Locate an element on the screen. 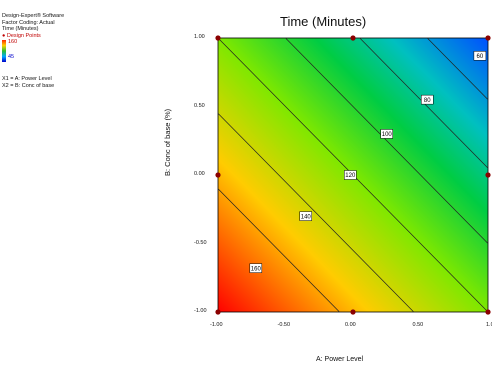 The height and width of the screenshot is (373, 492). contour-label-140: 140 is located at coordinates (305, 216).